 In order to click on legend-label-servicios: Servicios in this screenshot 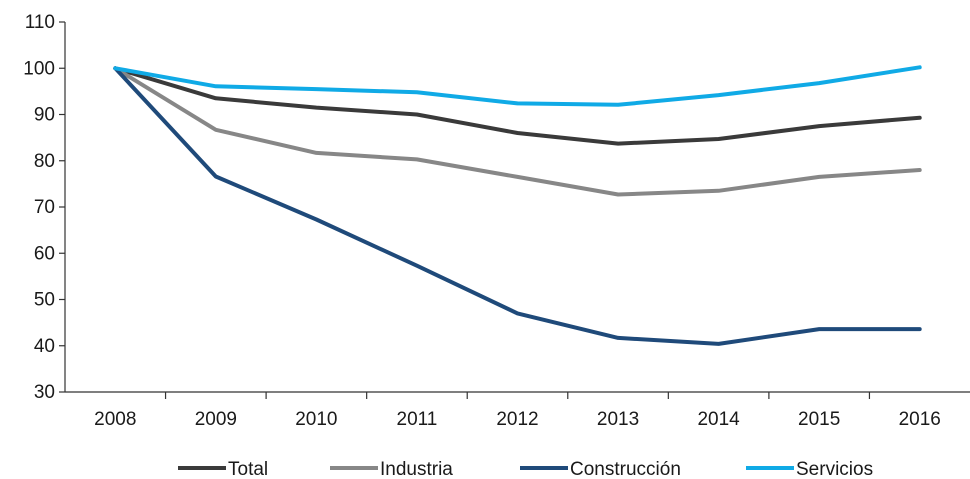, I will do `click(834, 469)`.